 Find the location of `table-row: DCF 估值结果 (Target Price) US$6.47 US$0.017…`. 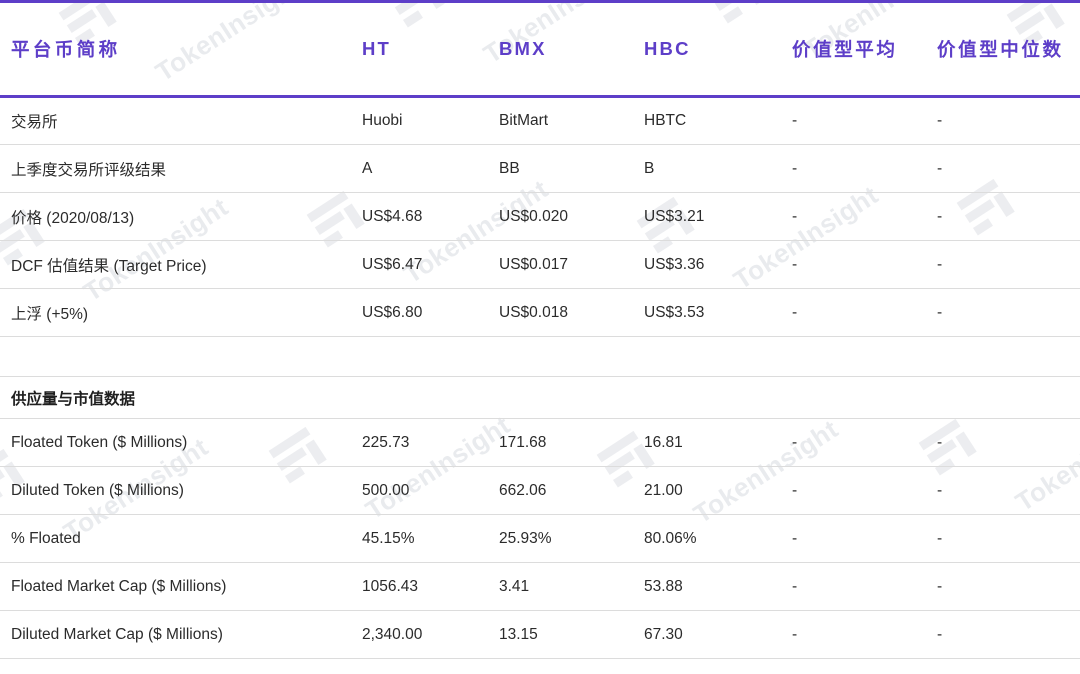

table-row: DCF 估值结果 (Target Price) US$6.47 US$0.017… is located at coordinates (540, 264).